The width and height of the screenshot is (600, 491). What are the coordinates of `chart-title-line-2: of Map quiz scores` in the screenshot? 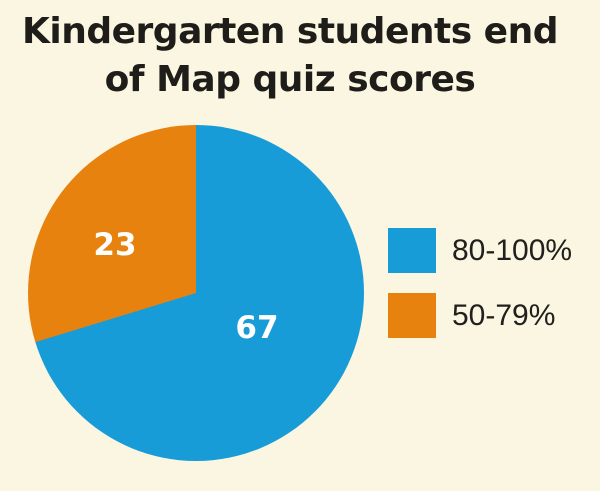 It's located at (290, 79).